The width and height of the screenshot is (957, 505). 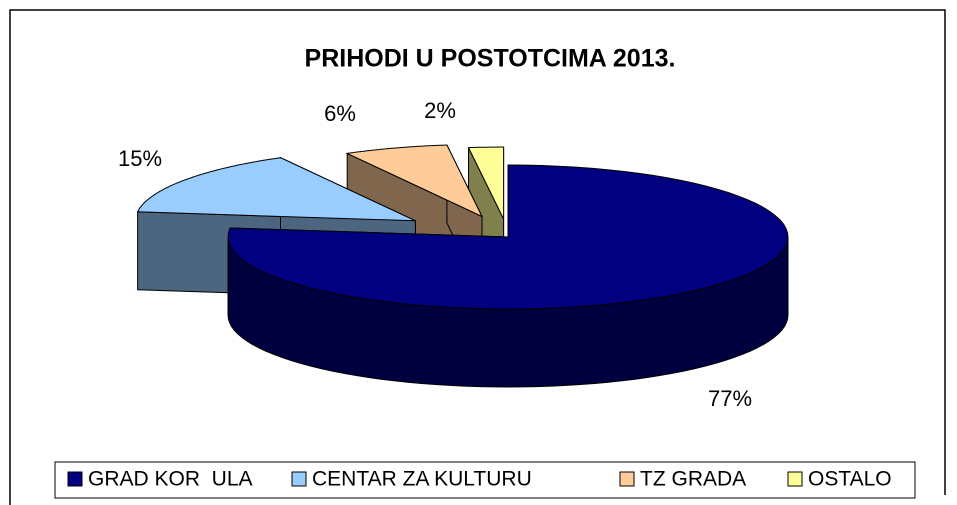 I want to click on legend-label: CENTAR ZA KULTURU, so click(x=422, y=479).